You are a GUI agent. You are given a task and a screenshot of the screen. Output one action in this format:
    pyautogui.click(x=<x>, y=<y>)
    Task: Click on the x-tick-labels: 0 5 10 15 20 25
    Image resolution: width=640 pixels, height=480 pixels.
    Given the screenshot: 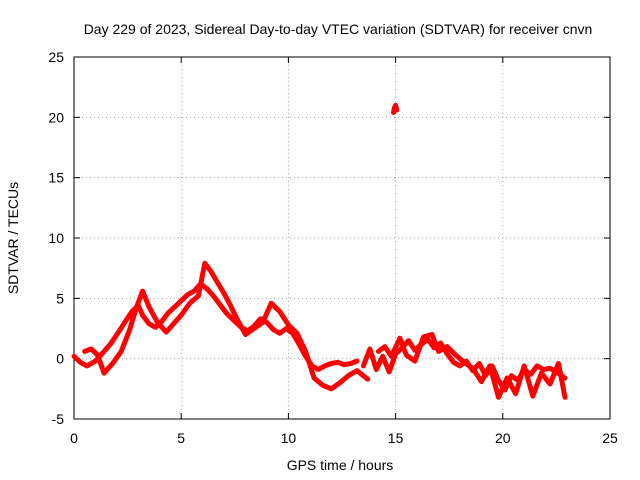 What is the action you would take?
    pyautogui.click(x=344, y=438)
    